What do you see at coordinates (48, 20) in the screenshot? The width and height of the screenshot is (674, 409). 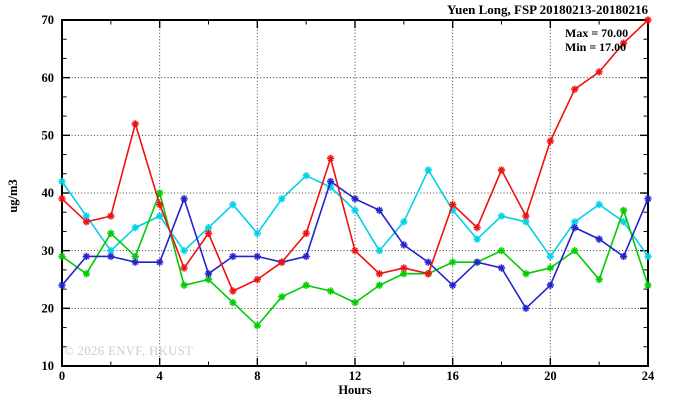 I see `y-tick-label: 70` at bounding box center [48, 20].